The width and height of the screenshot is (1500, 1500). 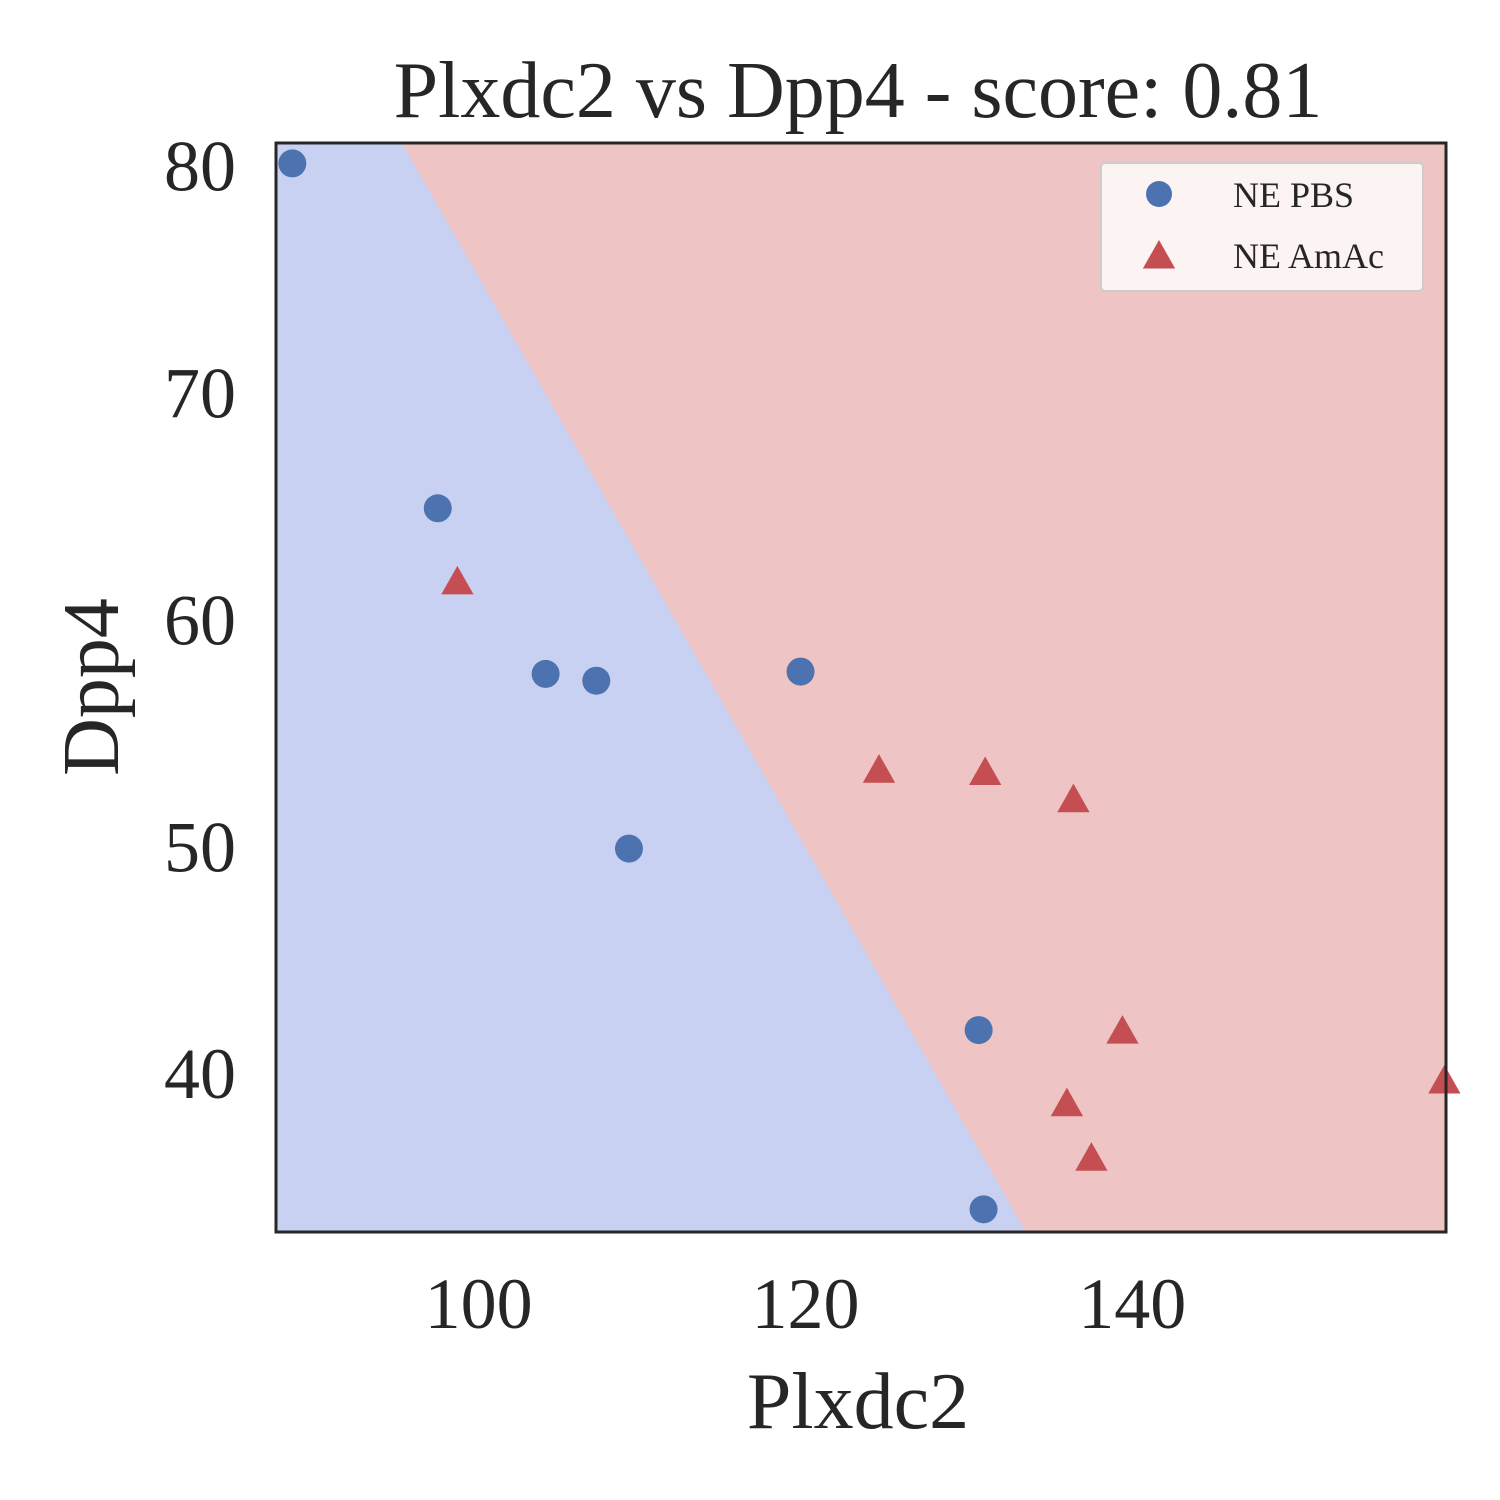 I want to click on legend-ne-amac-marker, so click(x=1159, y=254).